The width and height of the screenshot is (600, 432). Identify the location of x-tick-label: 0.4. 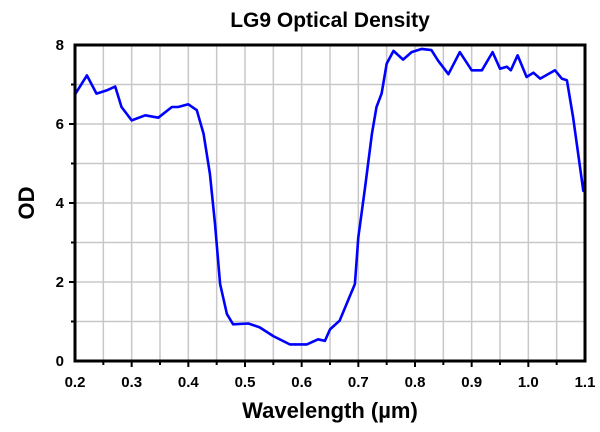
(189, 382).